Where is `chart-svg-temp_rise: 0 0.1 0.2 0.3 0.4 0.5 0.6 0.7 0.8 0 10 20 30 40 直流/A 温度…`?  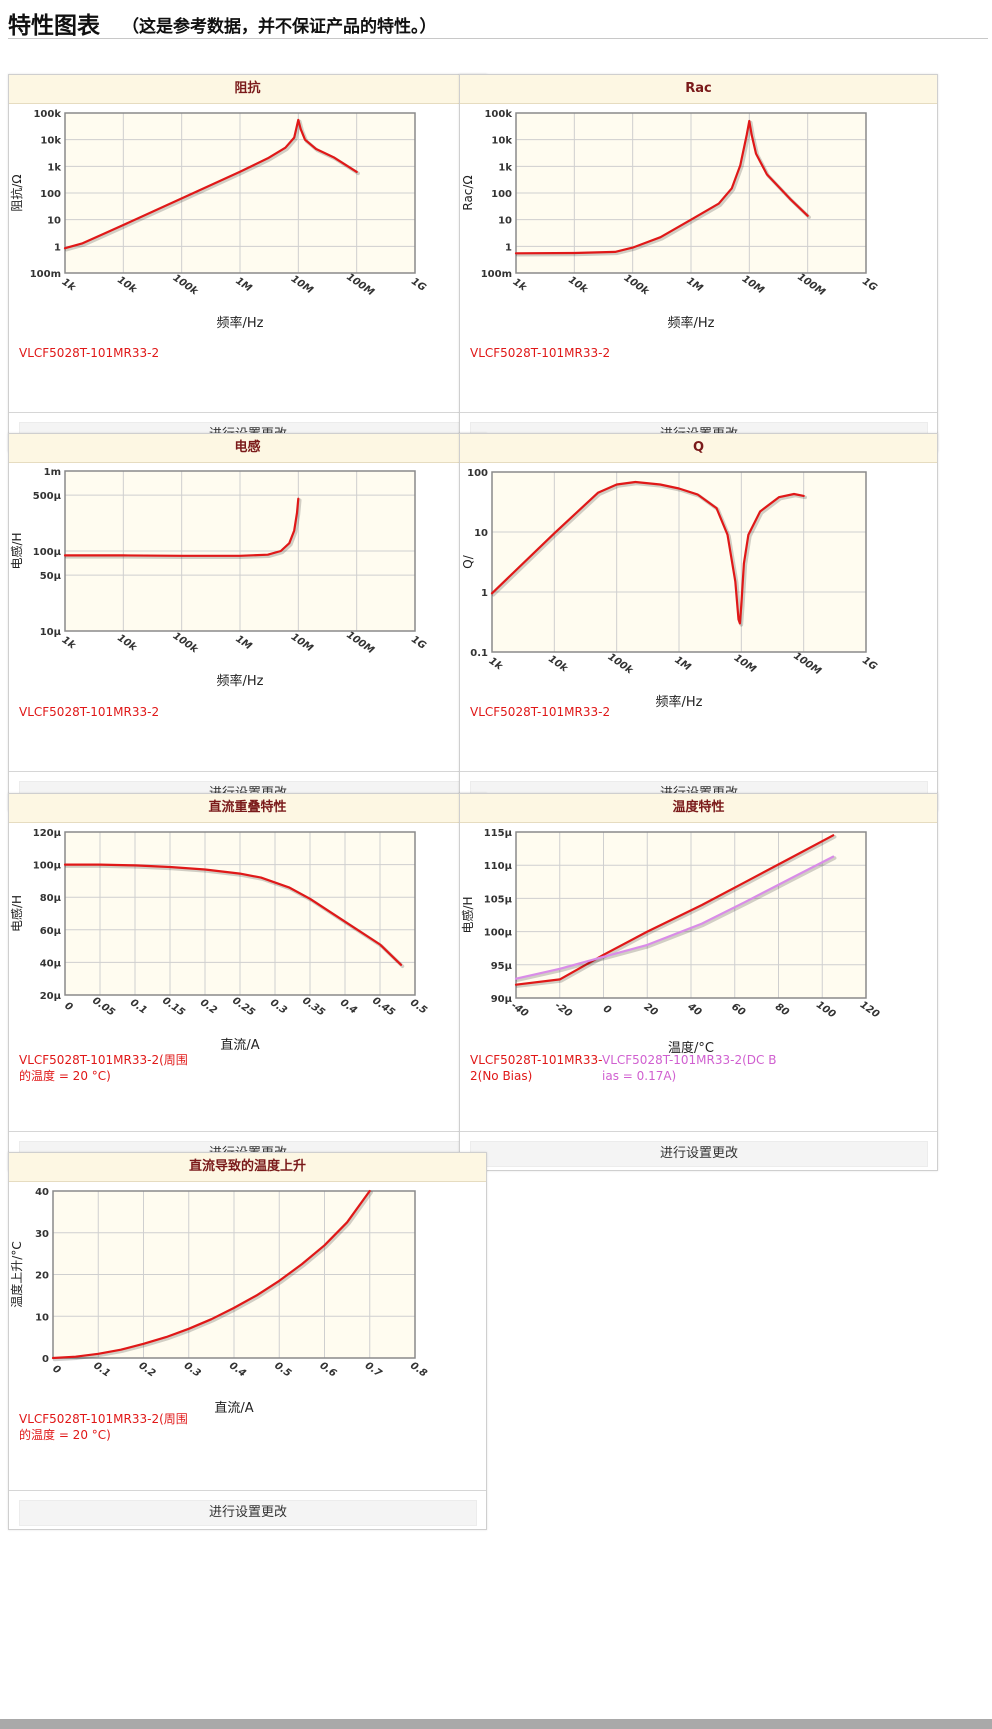 chart-svg-temp_rise: 0 0.1 0.2 0.3 0.4 0.5 0.6 0.7 0.8 0 10 20 30 40 直流/A 温度… is located at coordinates (219, 1301).